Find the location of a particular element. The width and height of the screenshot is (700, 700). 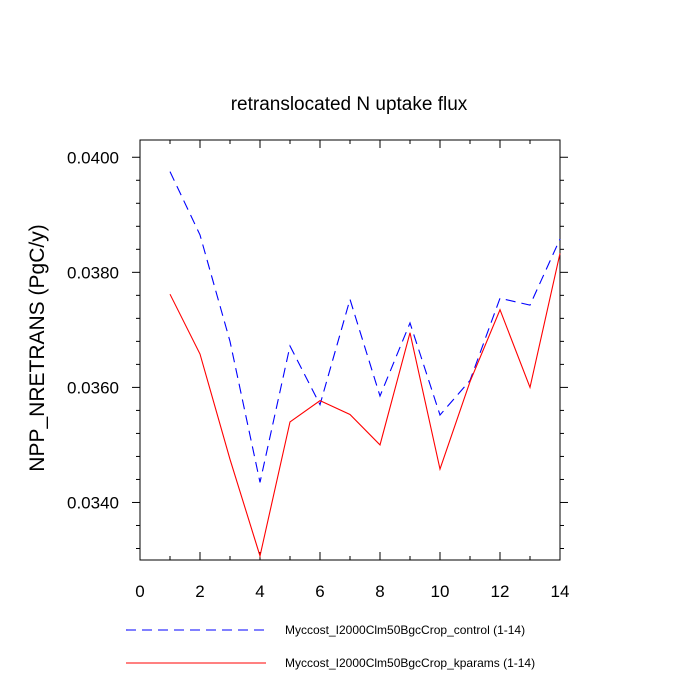

x-tick-label: 0 is located at coordinates (139, 591).